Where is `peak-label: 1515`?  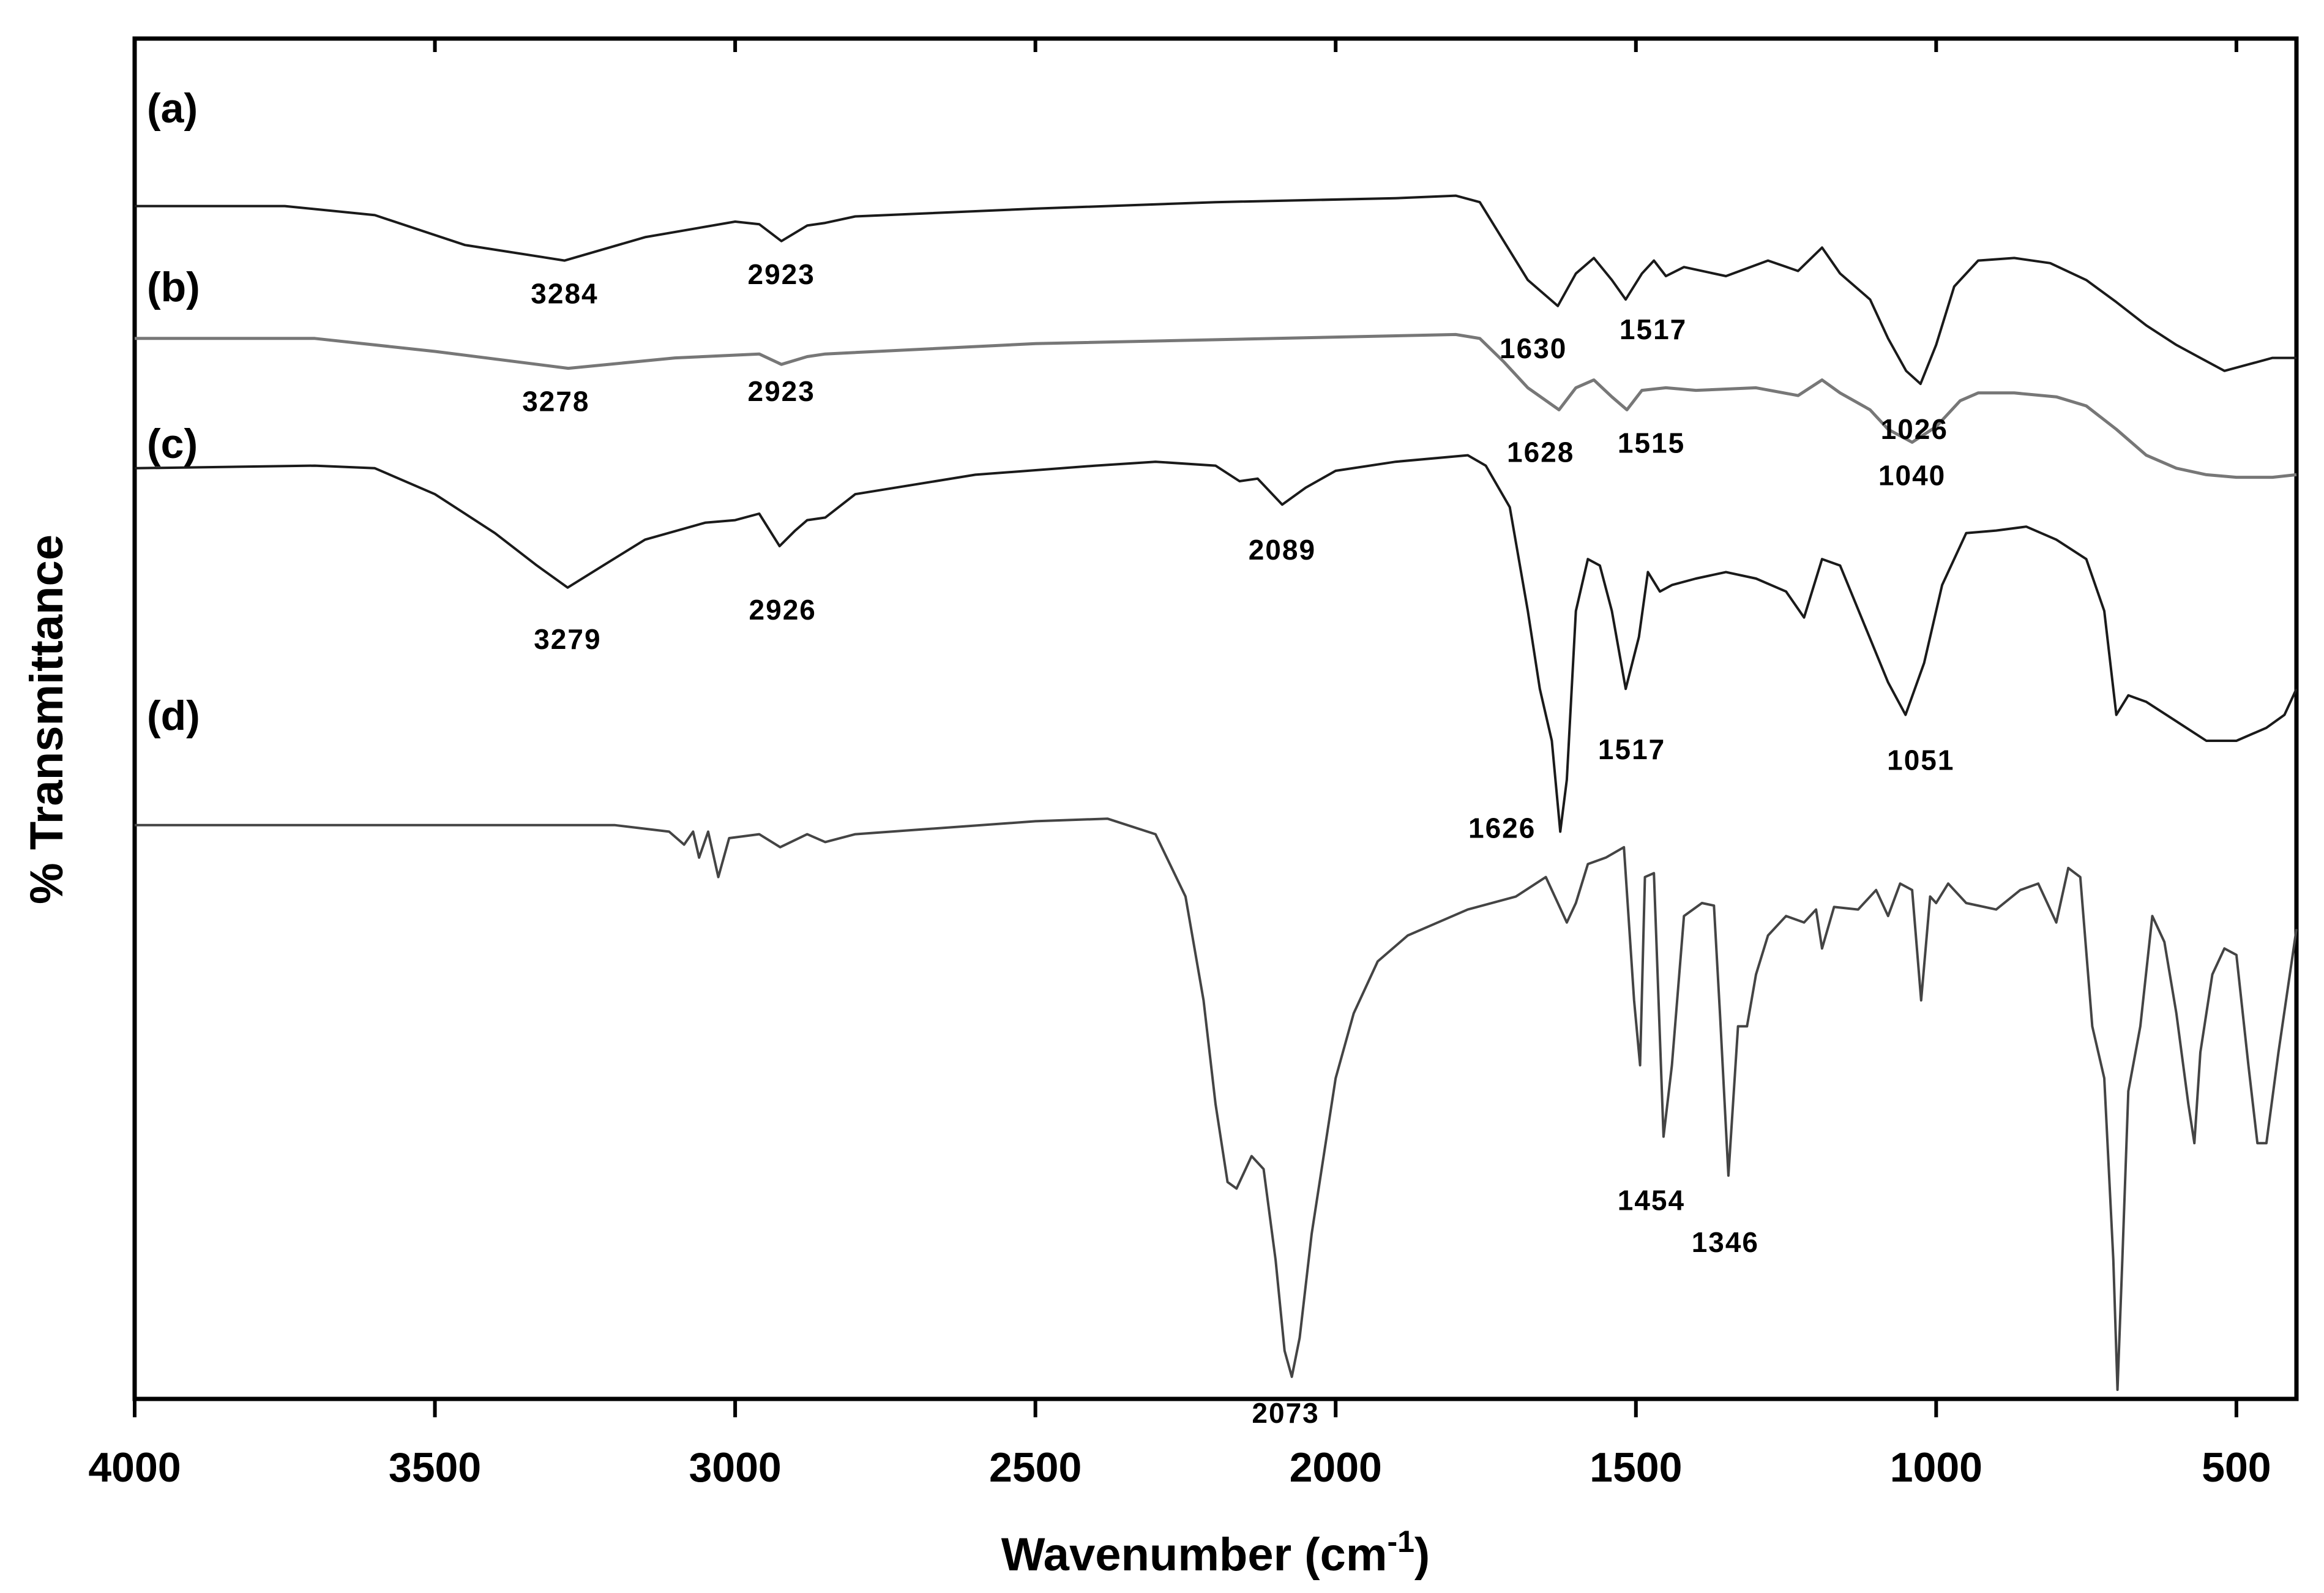
peak-label: 1515 is located at coordinates (1651, 443).